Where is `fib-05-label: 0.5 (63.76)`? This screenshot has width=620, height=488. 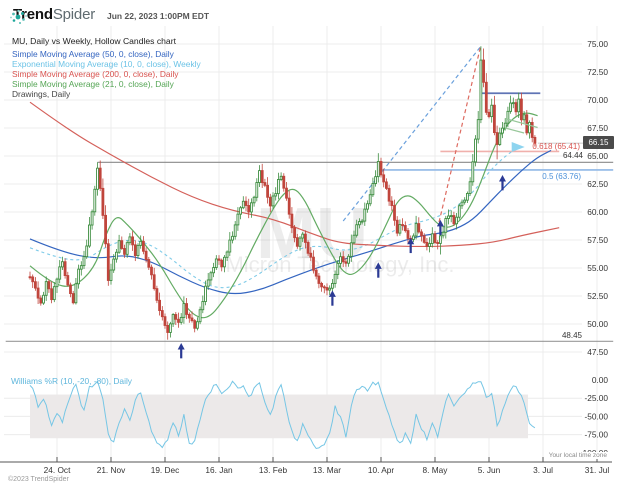 fib-05-label: 0.5 (63.76) is located at coordinates (561, 176).